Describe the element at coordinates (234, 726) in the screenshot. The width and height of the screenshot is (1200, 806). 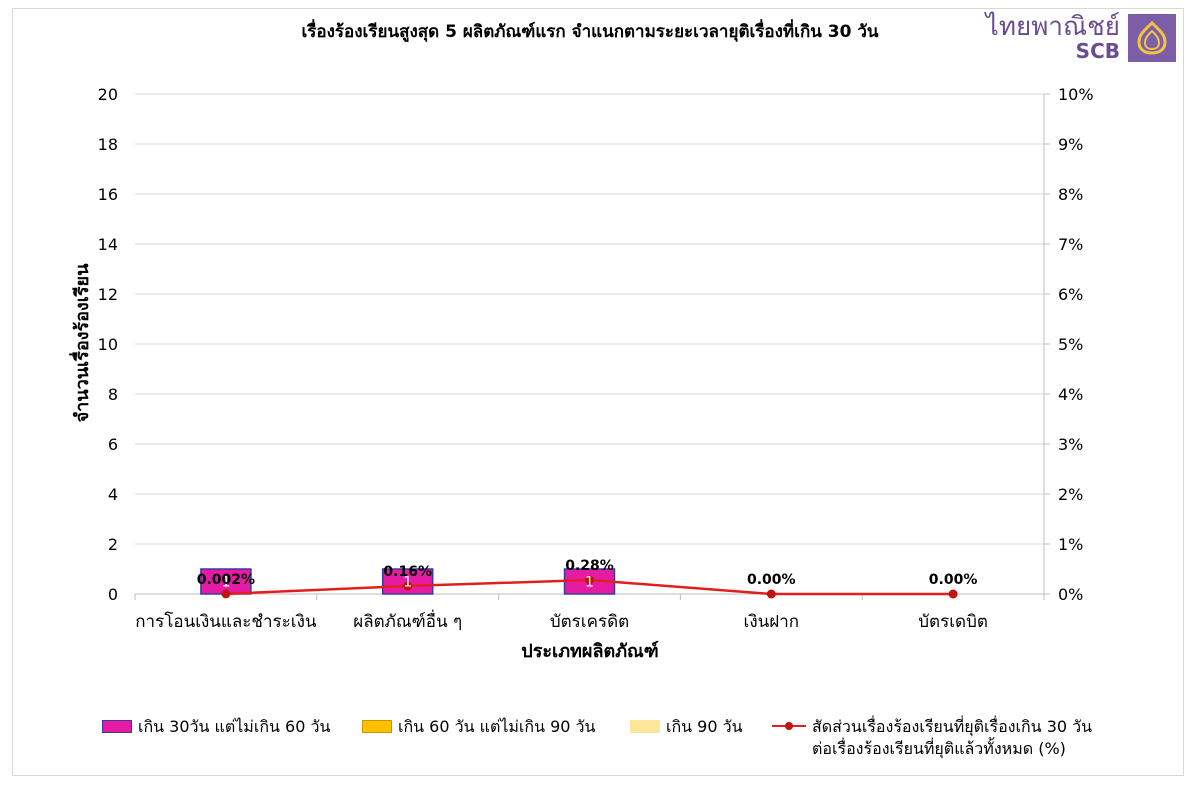
I see `legend-label: เกิน 30วัน แต่ไม่เกิน 60 วัน` at that location.